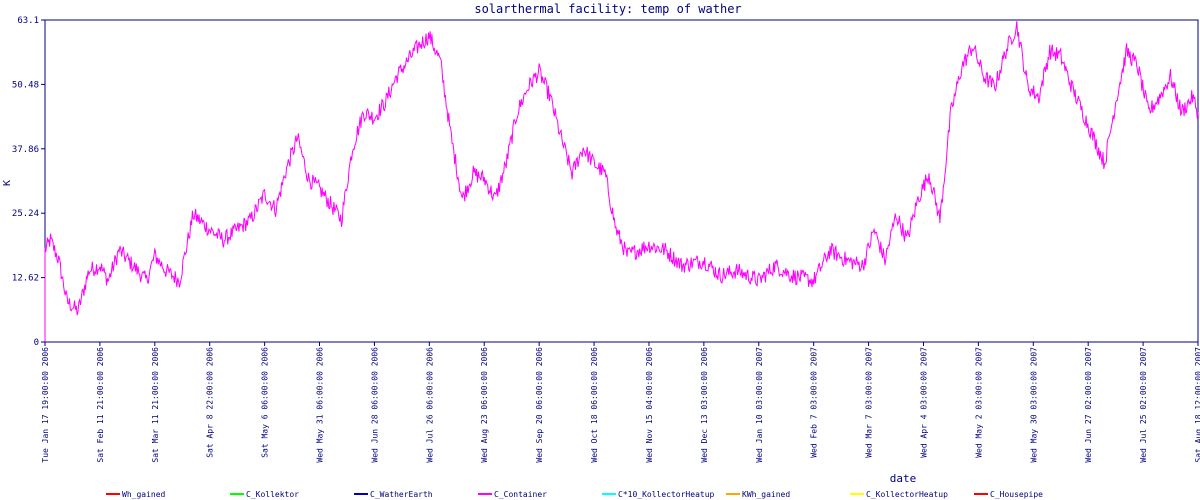 Image resolution: width=1200 pixels, height=500 pixels. What do you see at coordinates (1033, 405) in the screenshot?
I see `x-tick-label: Wed May 30 03:00:00 2007` at bounding box center [1033, 405].